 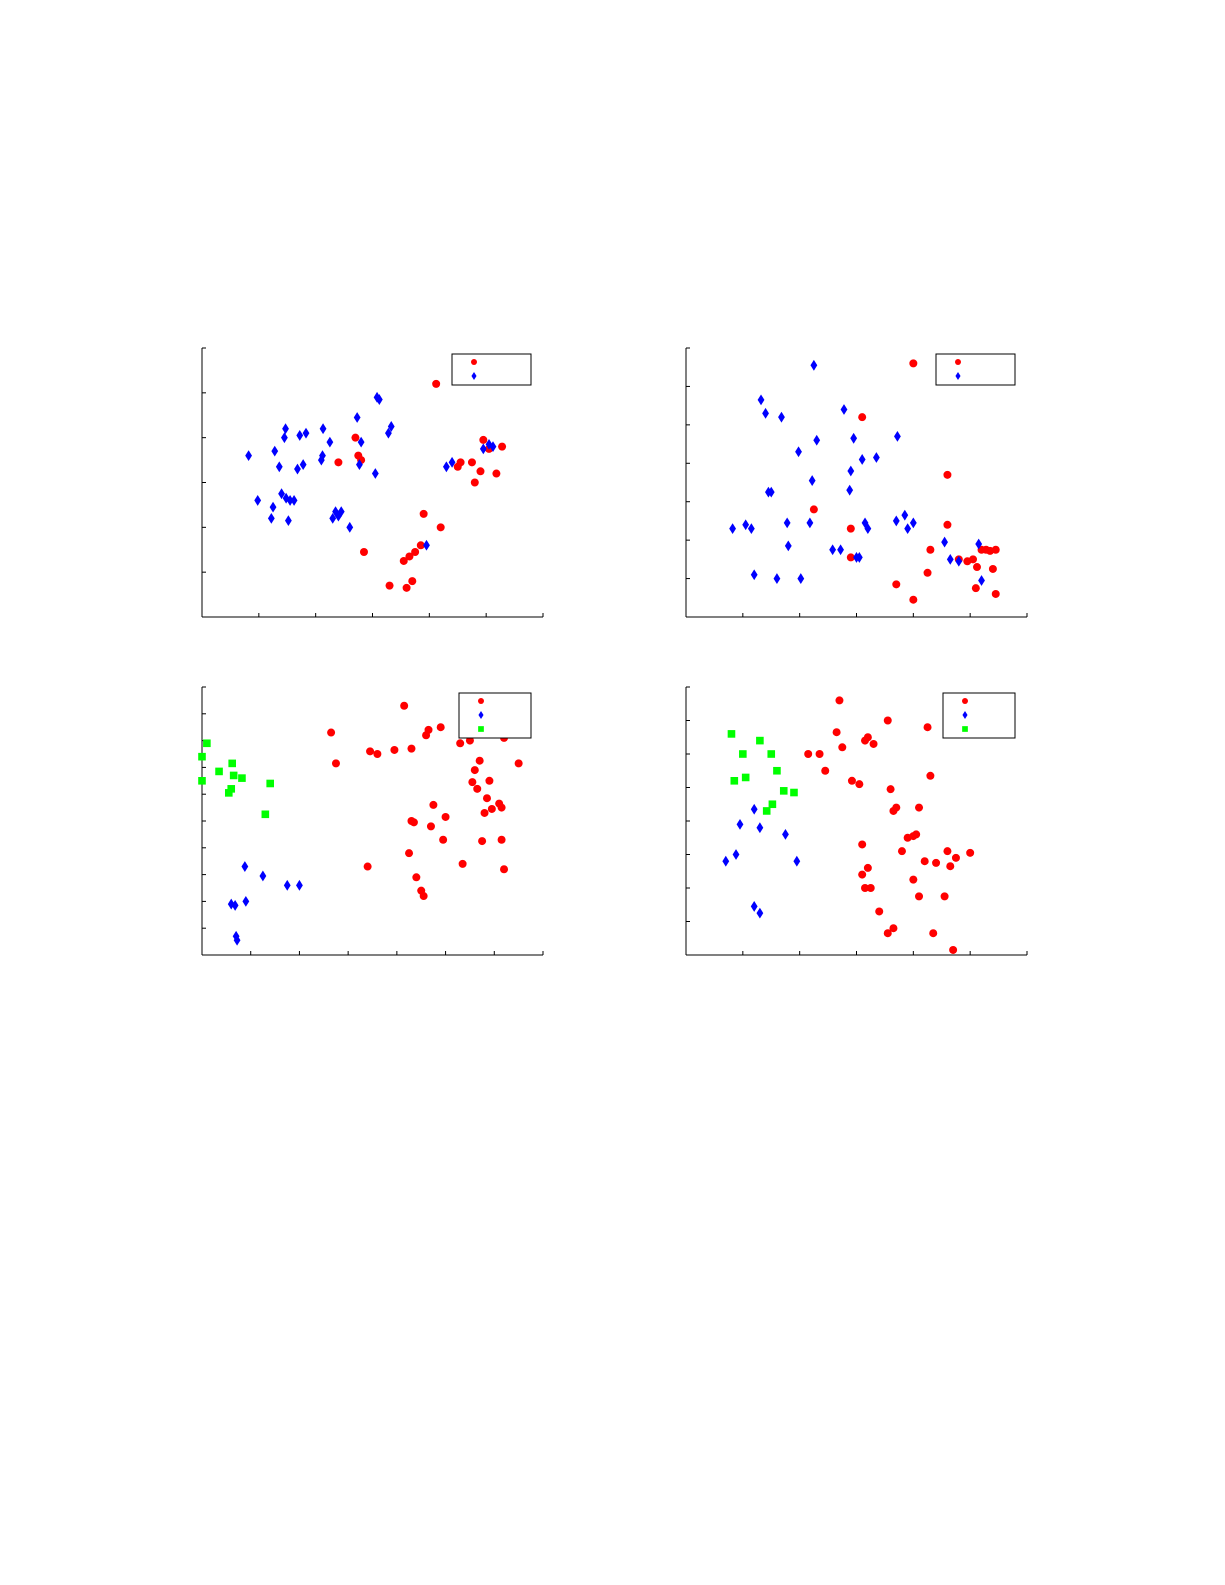 I want to click on legend-box, so click(x=979, y=715).